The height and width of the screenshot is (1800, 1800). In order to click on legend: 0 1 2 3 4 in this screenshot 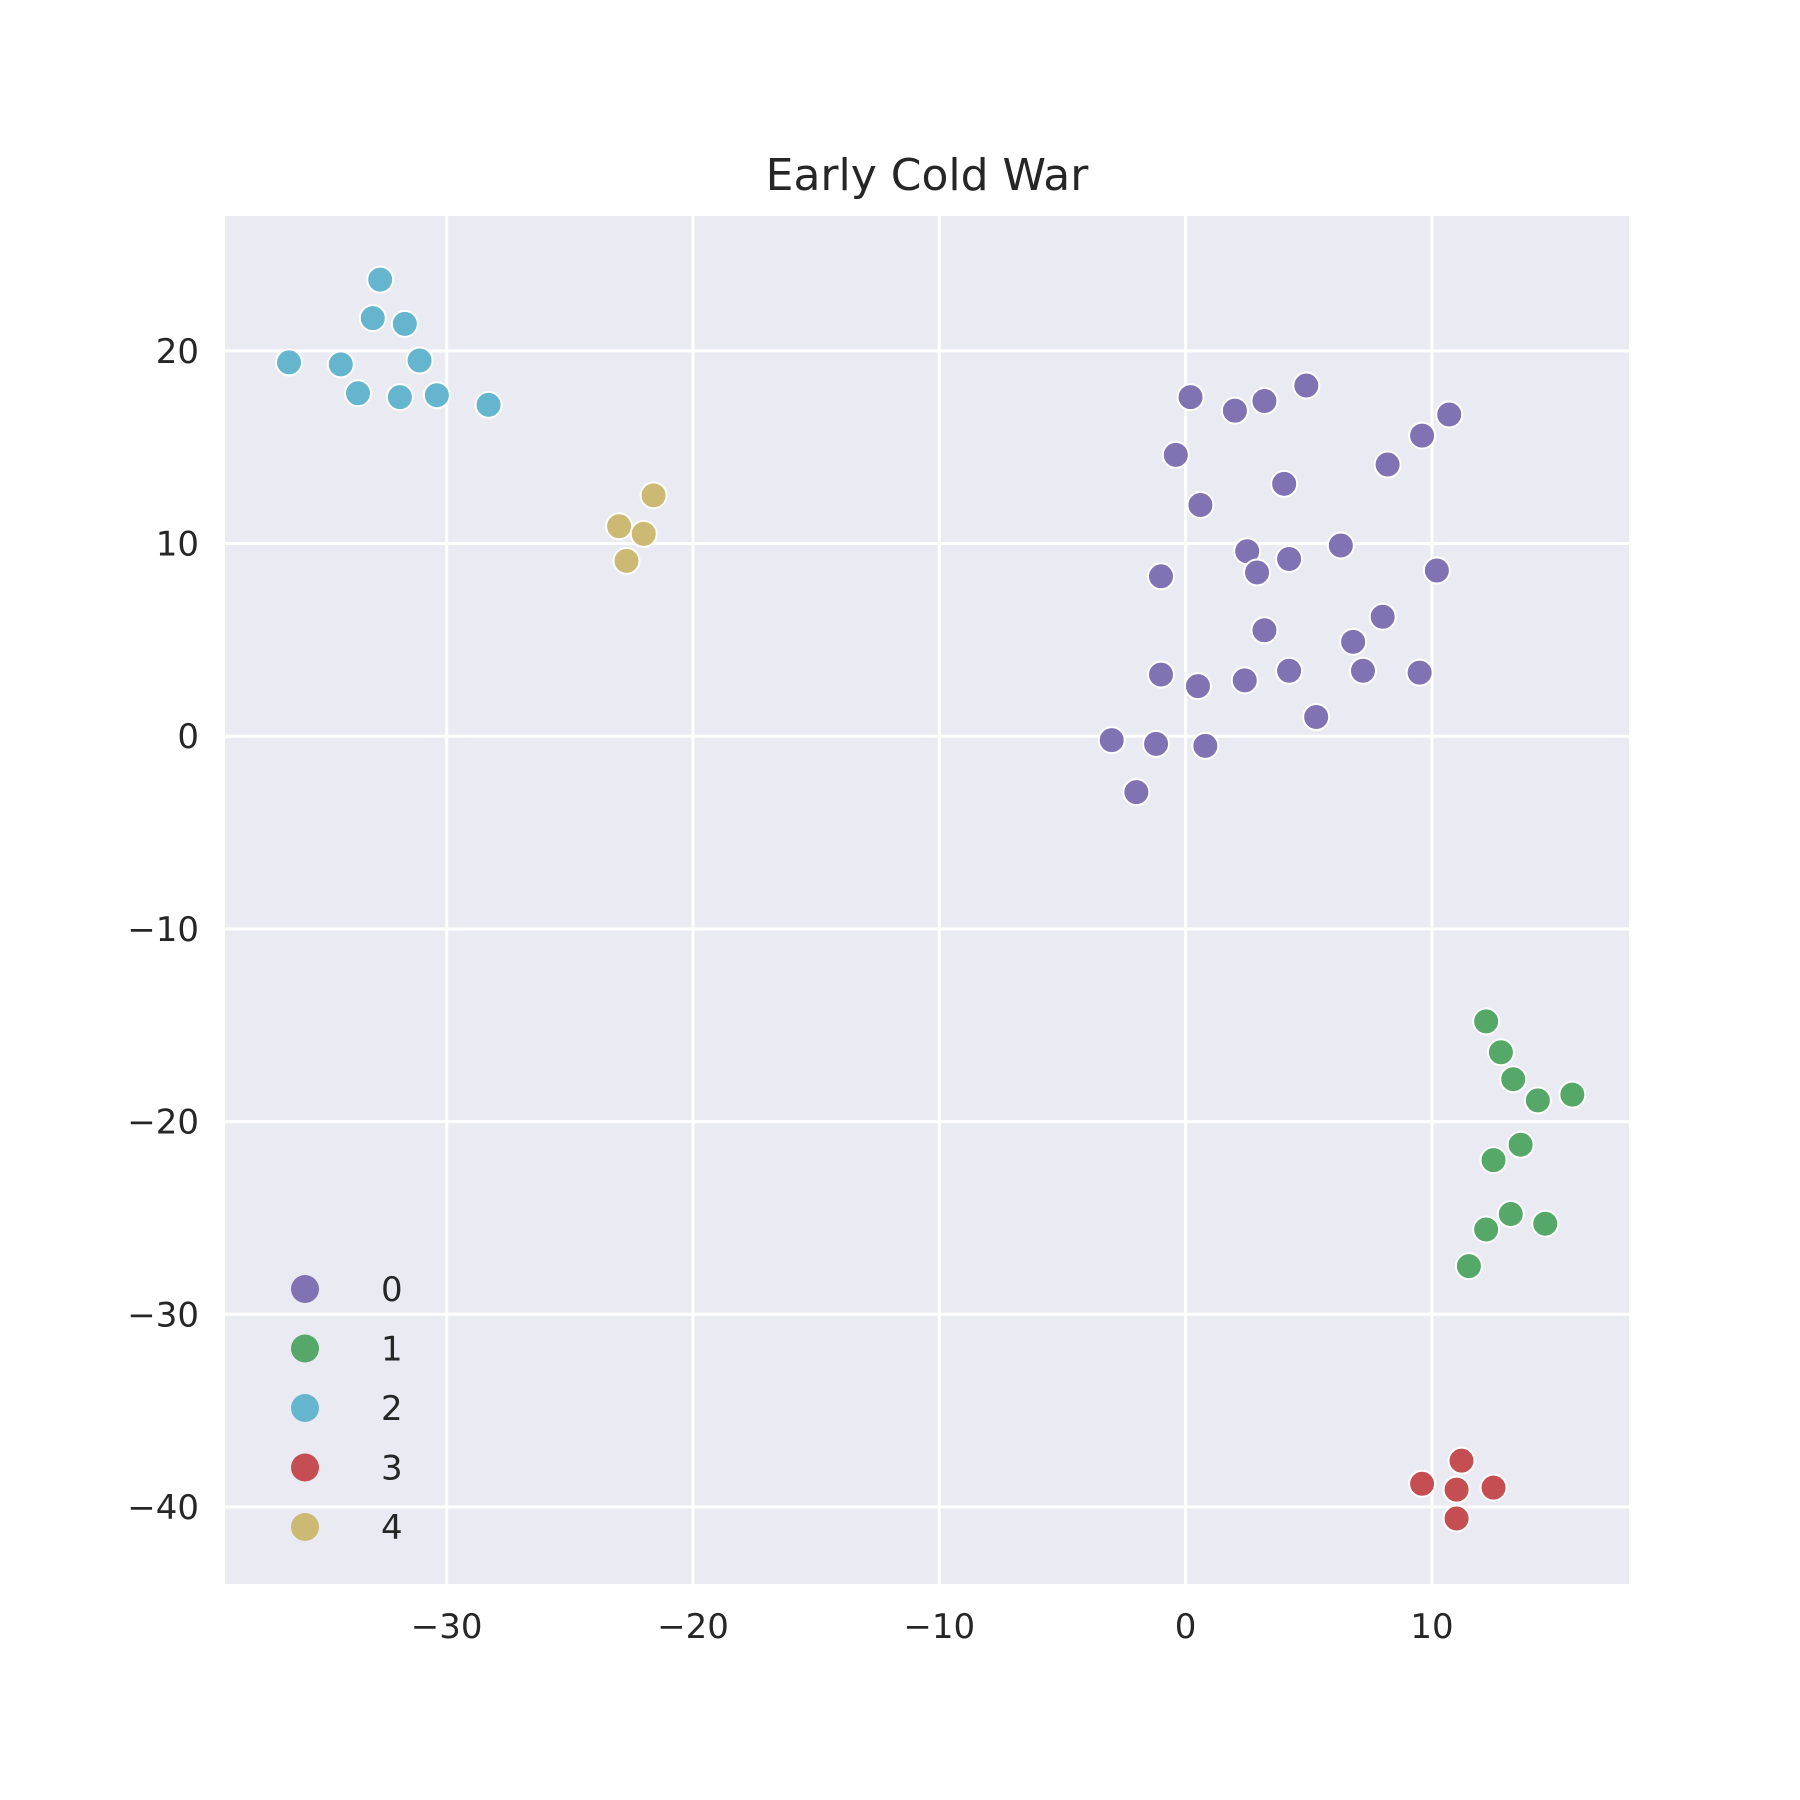, I will do `click(347, 1409)`.